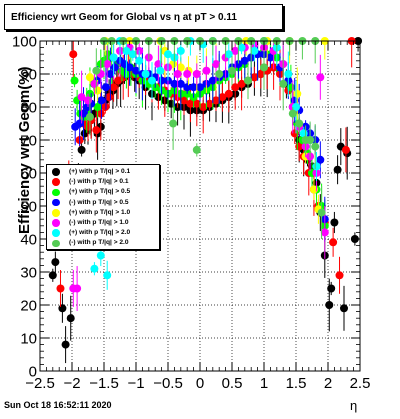 The height and width of the screenshot is (419, 400). I want to click on legend-item: (+) with p T/|q| > 0.5, so click(103, 192).